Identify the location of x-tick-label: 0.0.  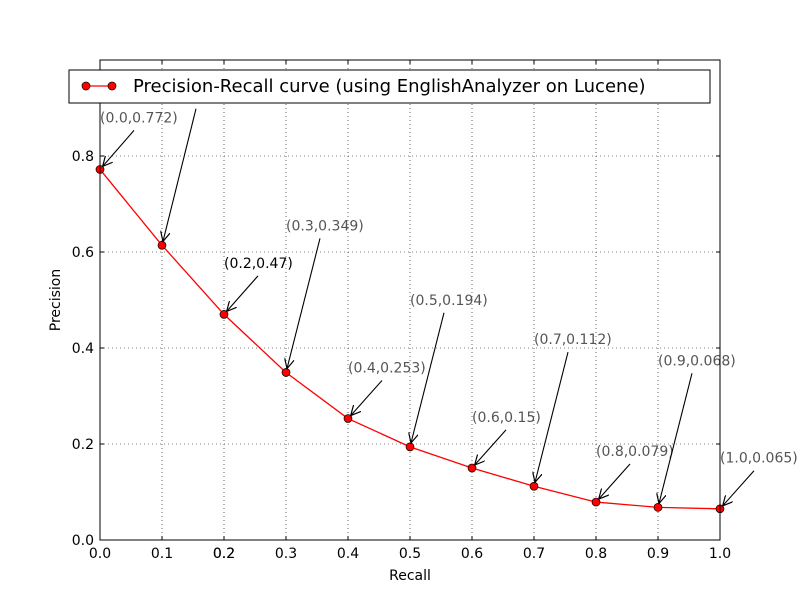
(100, 554).